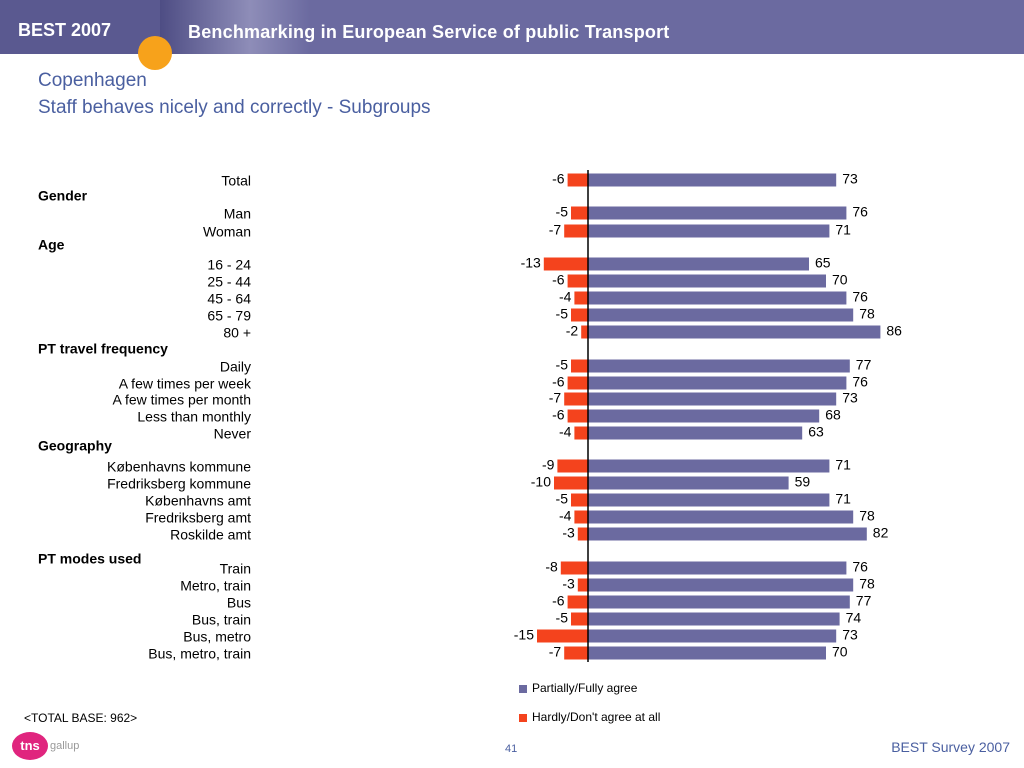 This screenshot has height=768, width=1024. I want to click on legend-agree-label: Partially/Fully agree, so click(585, 688).